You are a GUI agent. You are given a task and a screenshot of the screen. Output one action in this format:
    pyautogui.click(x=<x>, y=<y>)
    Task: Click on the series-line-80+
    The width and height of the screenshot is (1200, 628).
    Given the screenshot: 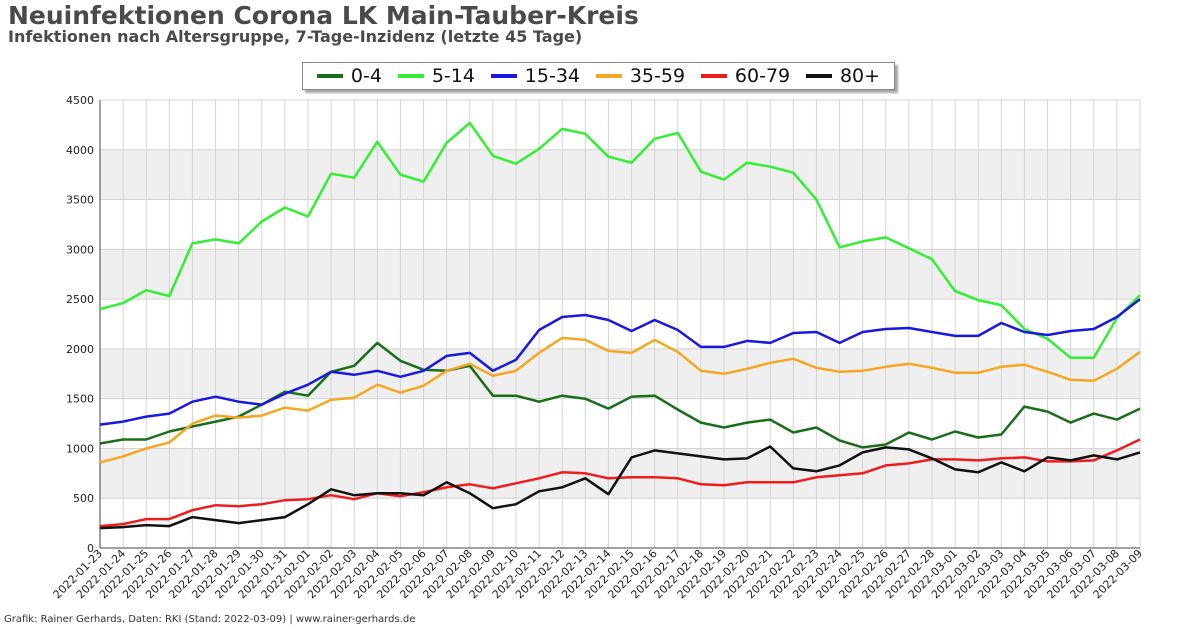 What is the action you would take?
    pyautogui.click(x=620, y=487)
    